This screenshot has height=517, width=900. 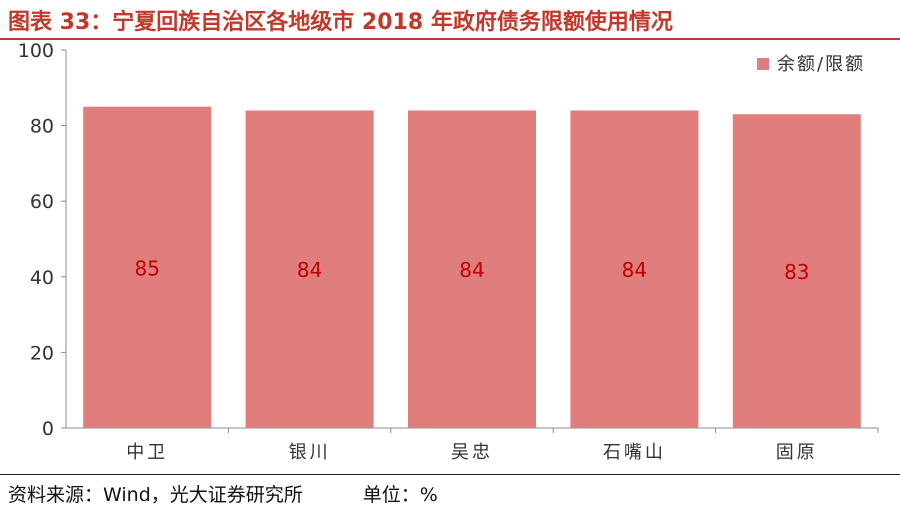 I want to click on source-text: 资料来源：Wind，光大证券研究所, so click(x=155, y=495).